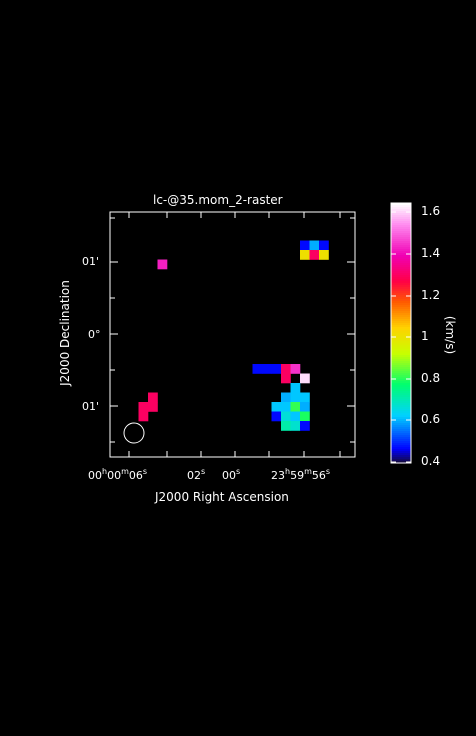 Image resolution: width=476 pixels, height=736 pixels. What do you see at coordinates (94, 334) in the screenshot?
I see `y-tick-label: 0°` at bounding box center [94, 334].